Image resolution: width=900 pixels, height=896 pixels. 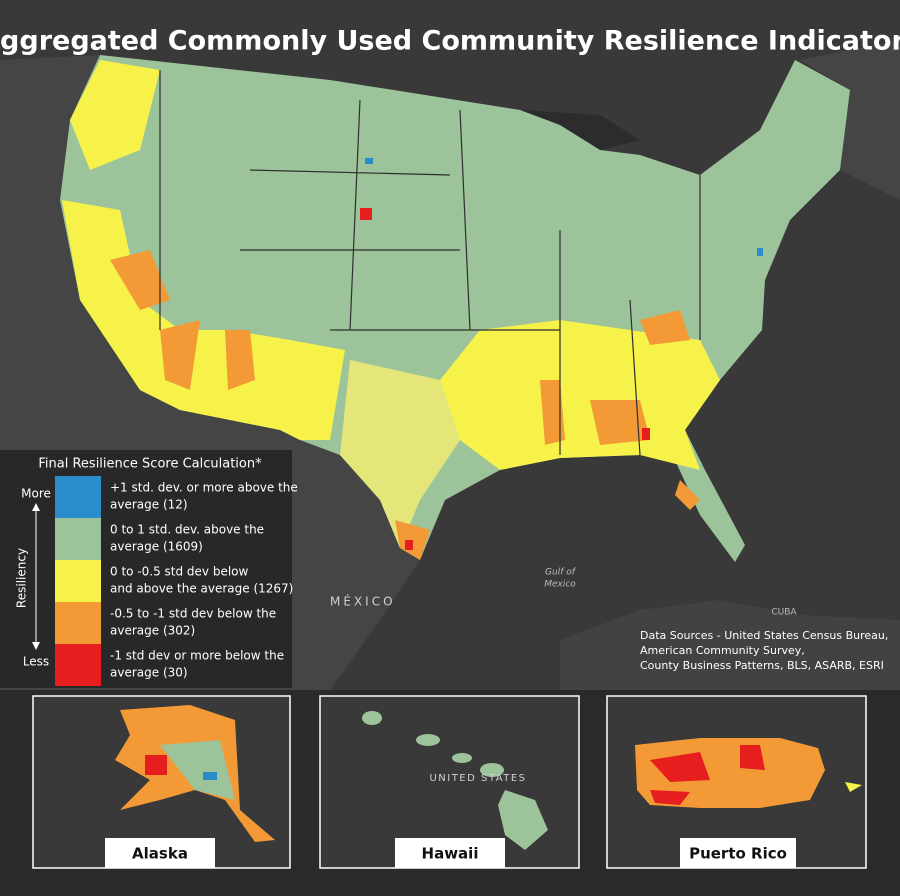 I want to click on inset-hawaii: UNITED STATES Hawaii, so click(x=449, y=782).